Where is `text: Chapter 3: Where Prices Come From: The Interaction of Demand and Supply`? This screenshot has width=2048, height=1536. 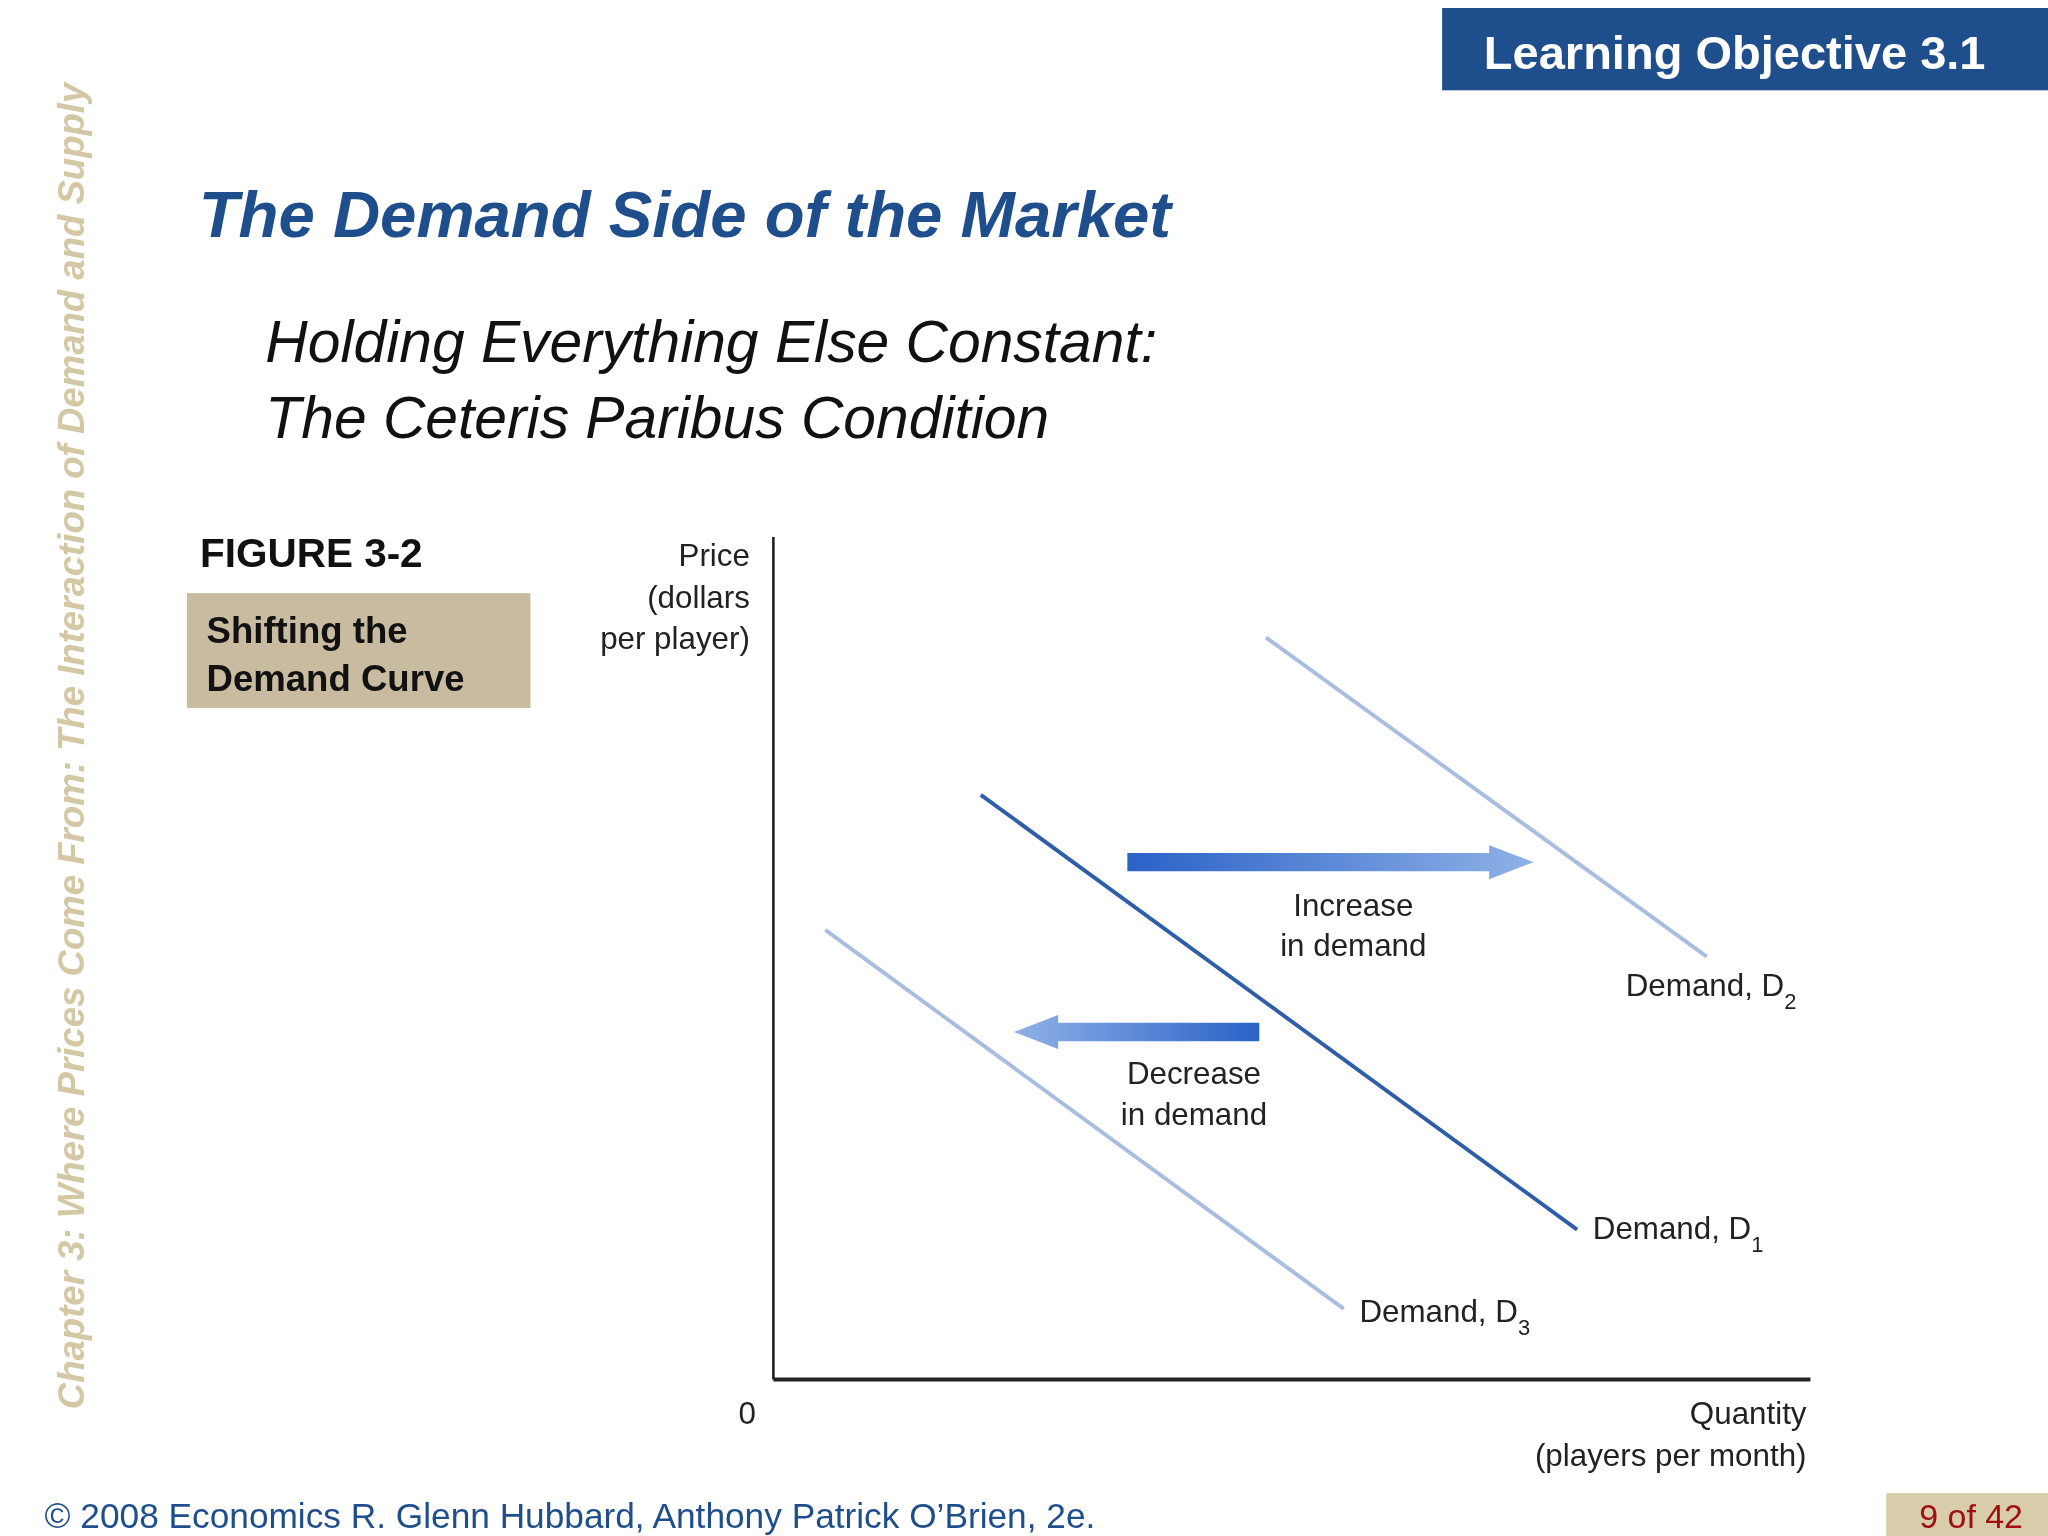
text: Chapter 3: Where Prices Come From: The Interaction of Demand and Supply is located at coordinates (71, 745).